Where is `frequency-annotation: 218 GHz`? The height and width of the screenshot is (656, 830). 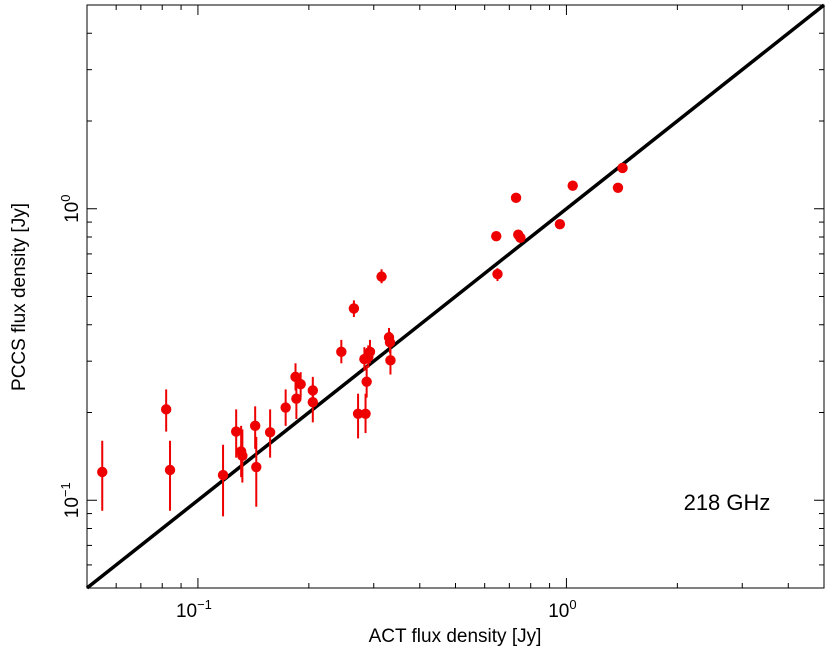 frequency-annotation: 218 GHz is located at coordinates (727, 502).